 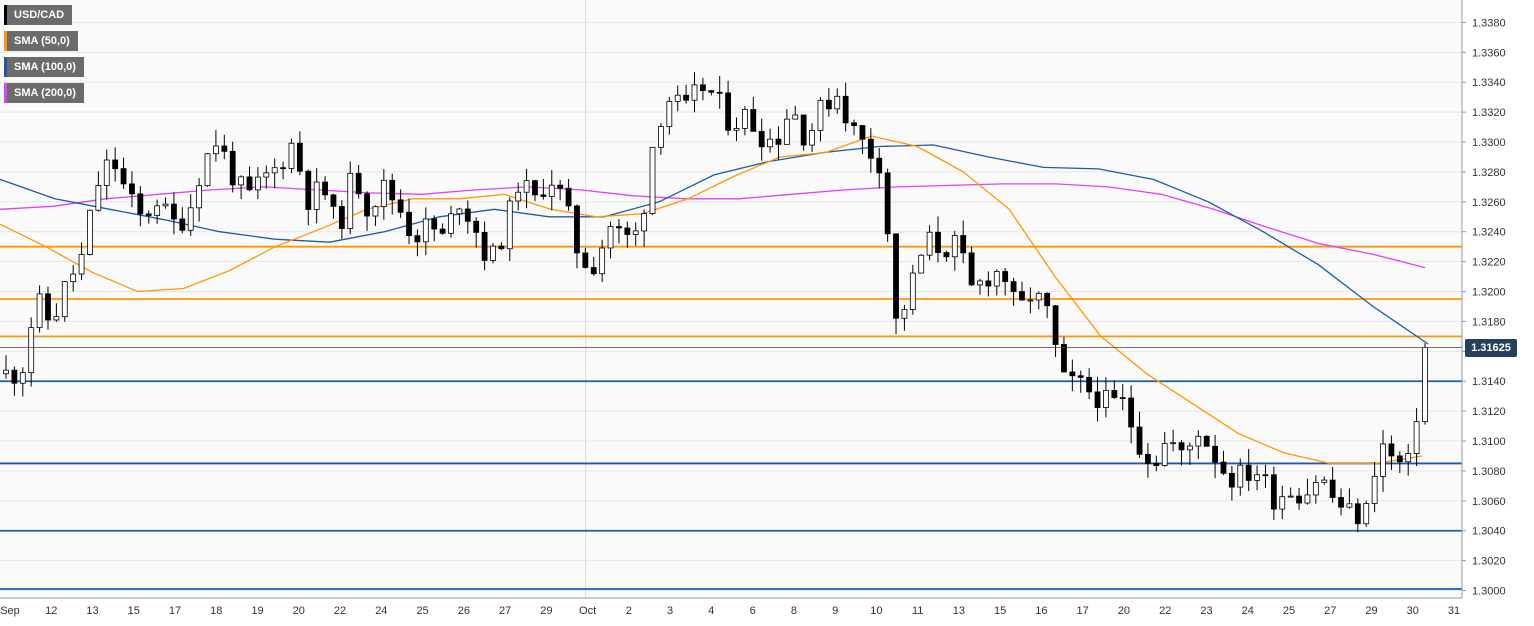 What do you see at coordinates (257, 611) in the screenshot?
I see `x-tick-label: 19` at bounding box center [257, 611].